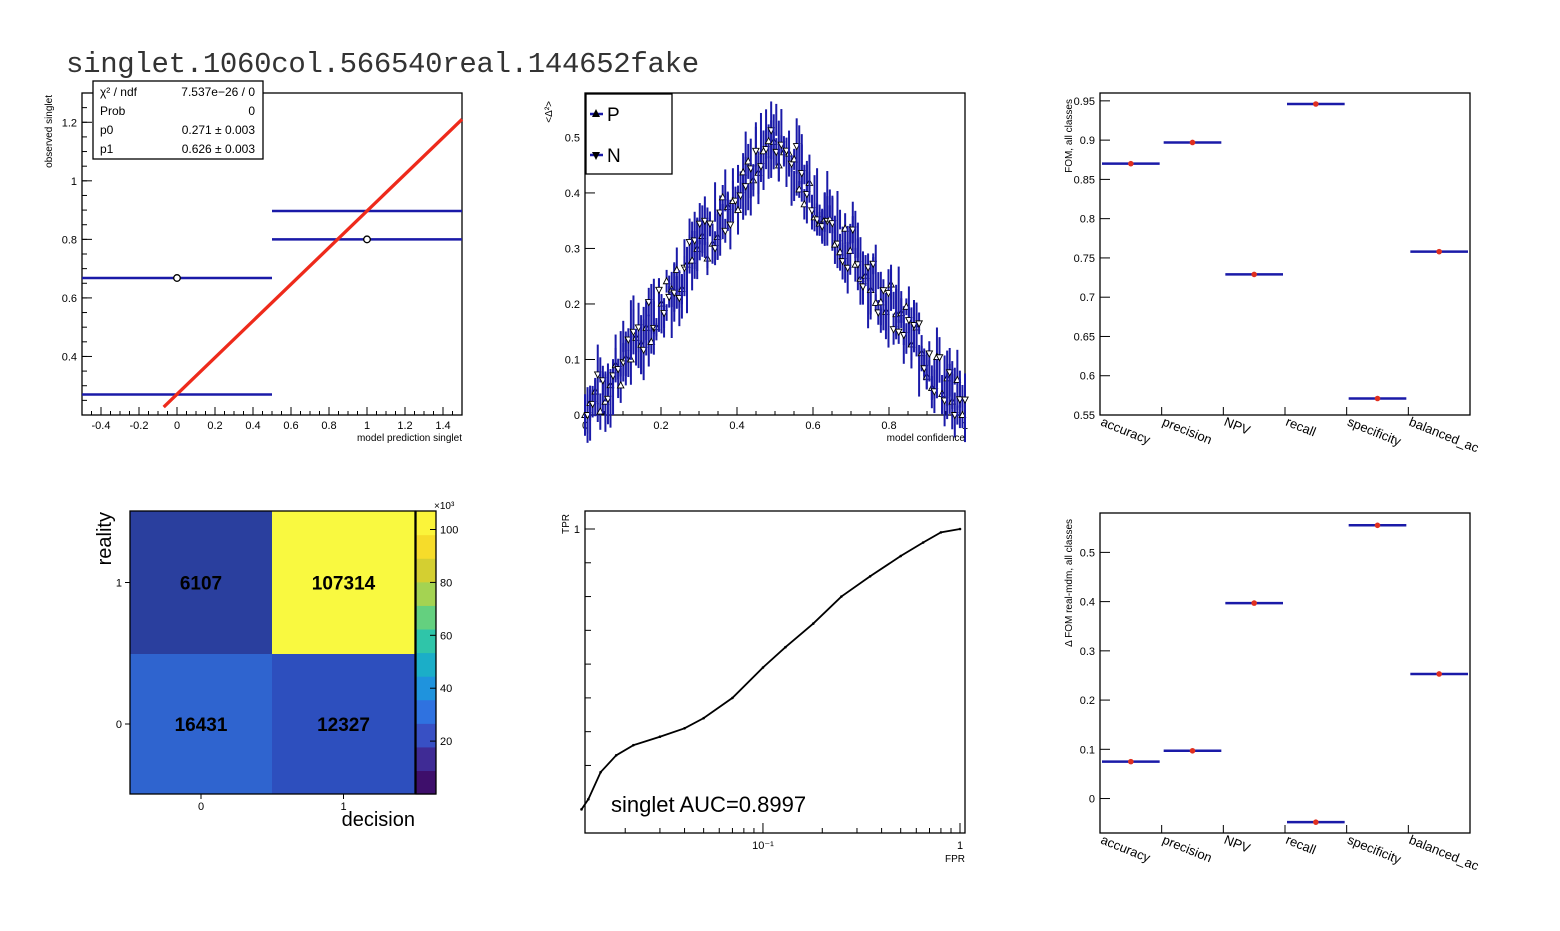 The width and height of the screenshot is (1560, 931). I want to click on x-tick-label: 1, so click(343, 807).